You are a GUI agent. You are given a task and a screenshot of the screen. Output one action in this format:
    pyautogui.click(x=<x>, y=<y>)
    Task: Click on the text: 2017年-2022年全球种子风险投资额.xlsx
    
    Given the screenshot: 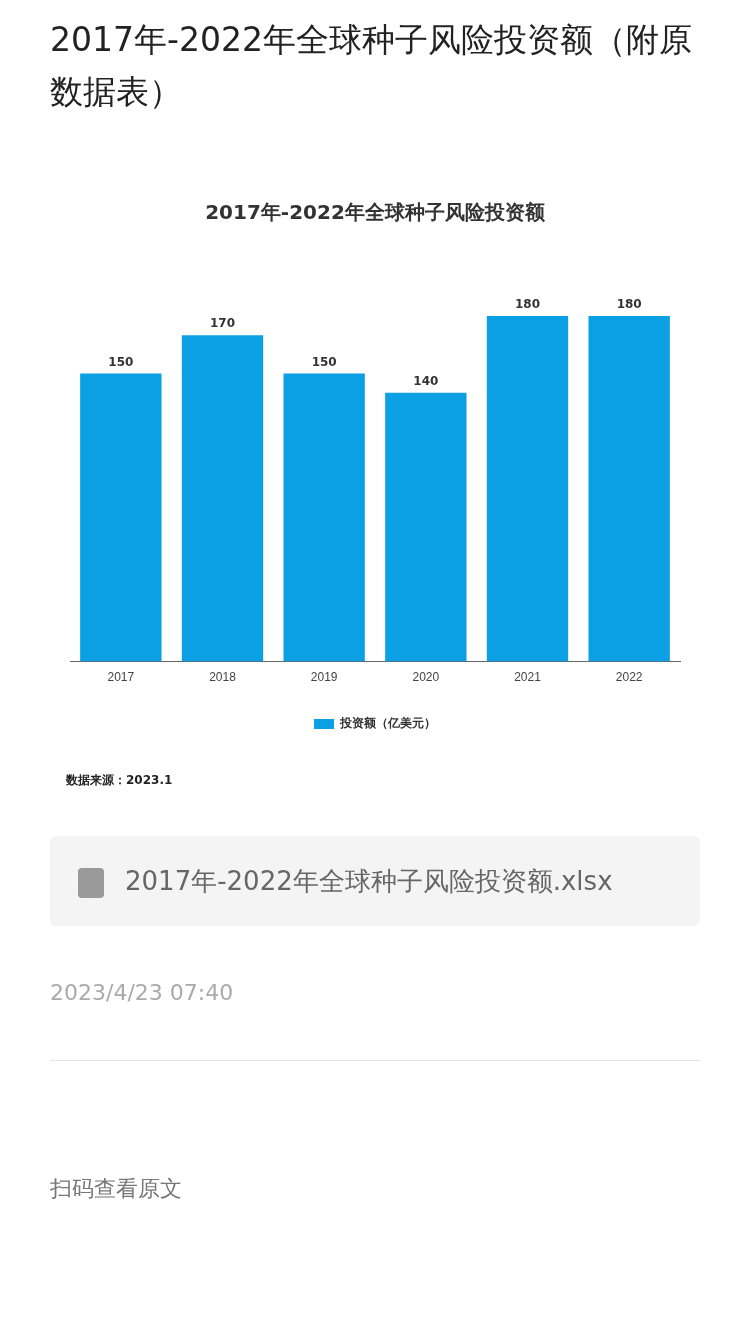 What is the action you would take?
    pyautogui.click(x=369, y=881)
    